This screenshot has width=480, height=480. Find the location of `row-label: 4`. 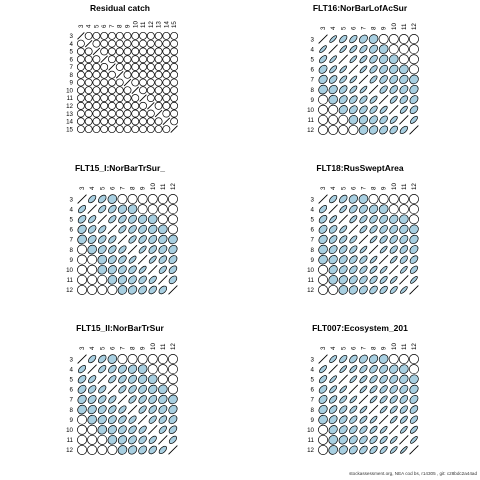

row-label: 4 is located at coordinates (72, 44).